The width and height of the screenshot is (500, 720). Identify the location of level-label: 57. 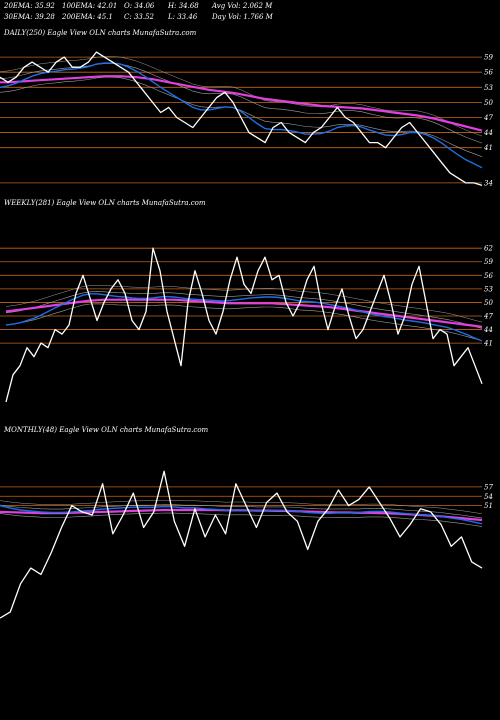
(488, 487).